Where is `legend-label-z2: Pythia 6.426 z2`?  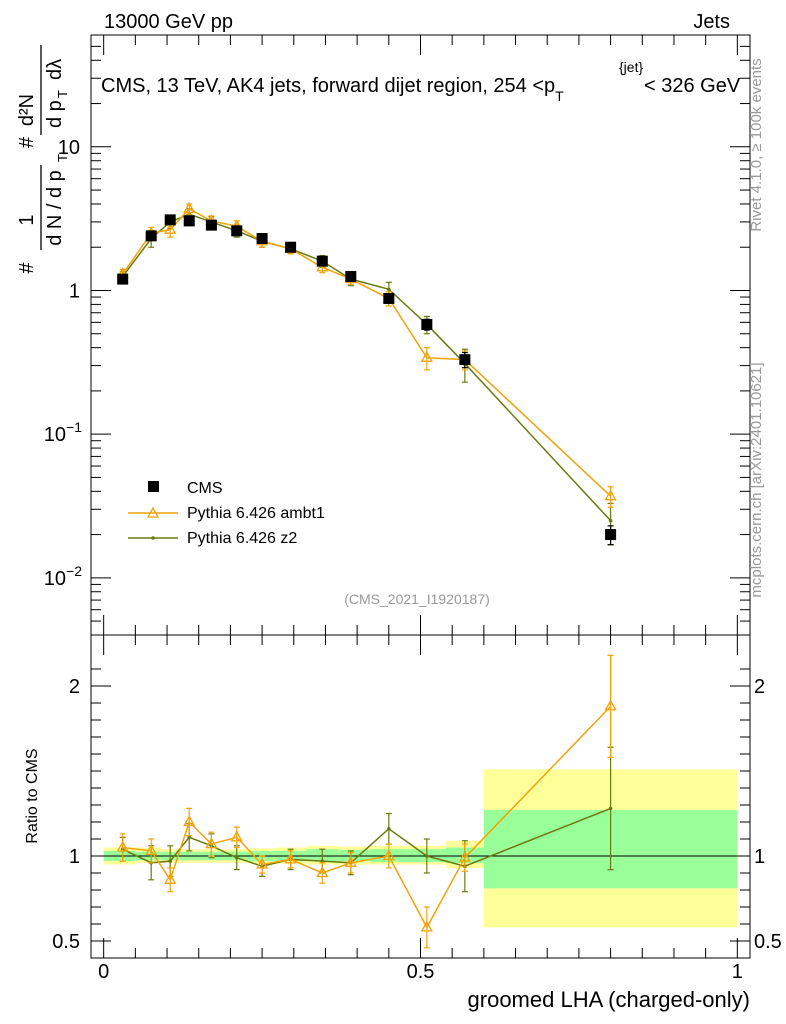
legend-label-z2: Pythia 6.426 z2 is located at coordinates (242, 538).